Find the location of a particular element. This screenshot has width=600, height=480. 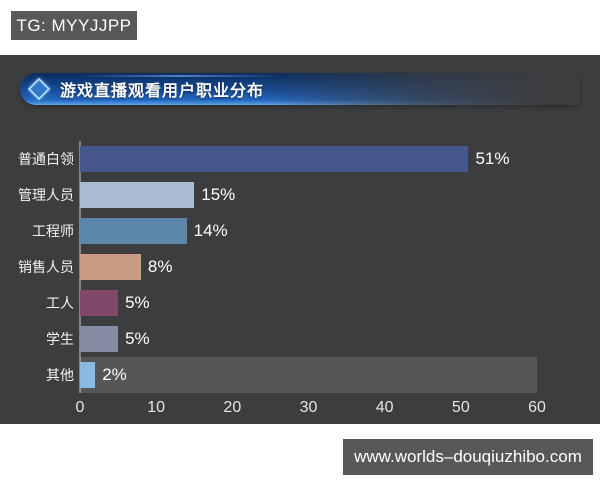

bar-track: 2% is located at coordinates (308, 375).